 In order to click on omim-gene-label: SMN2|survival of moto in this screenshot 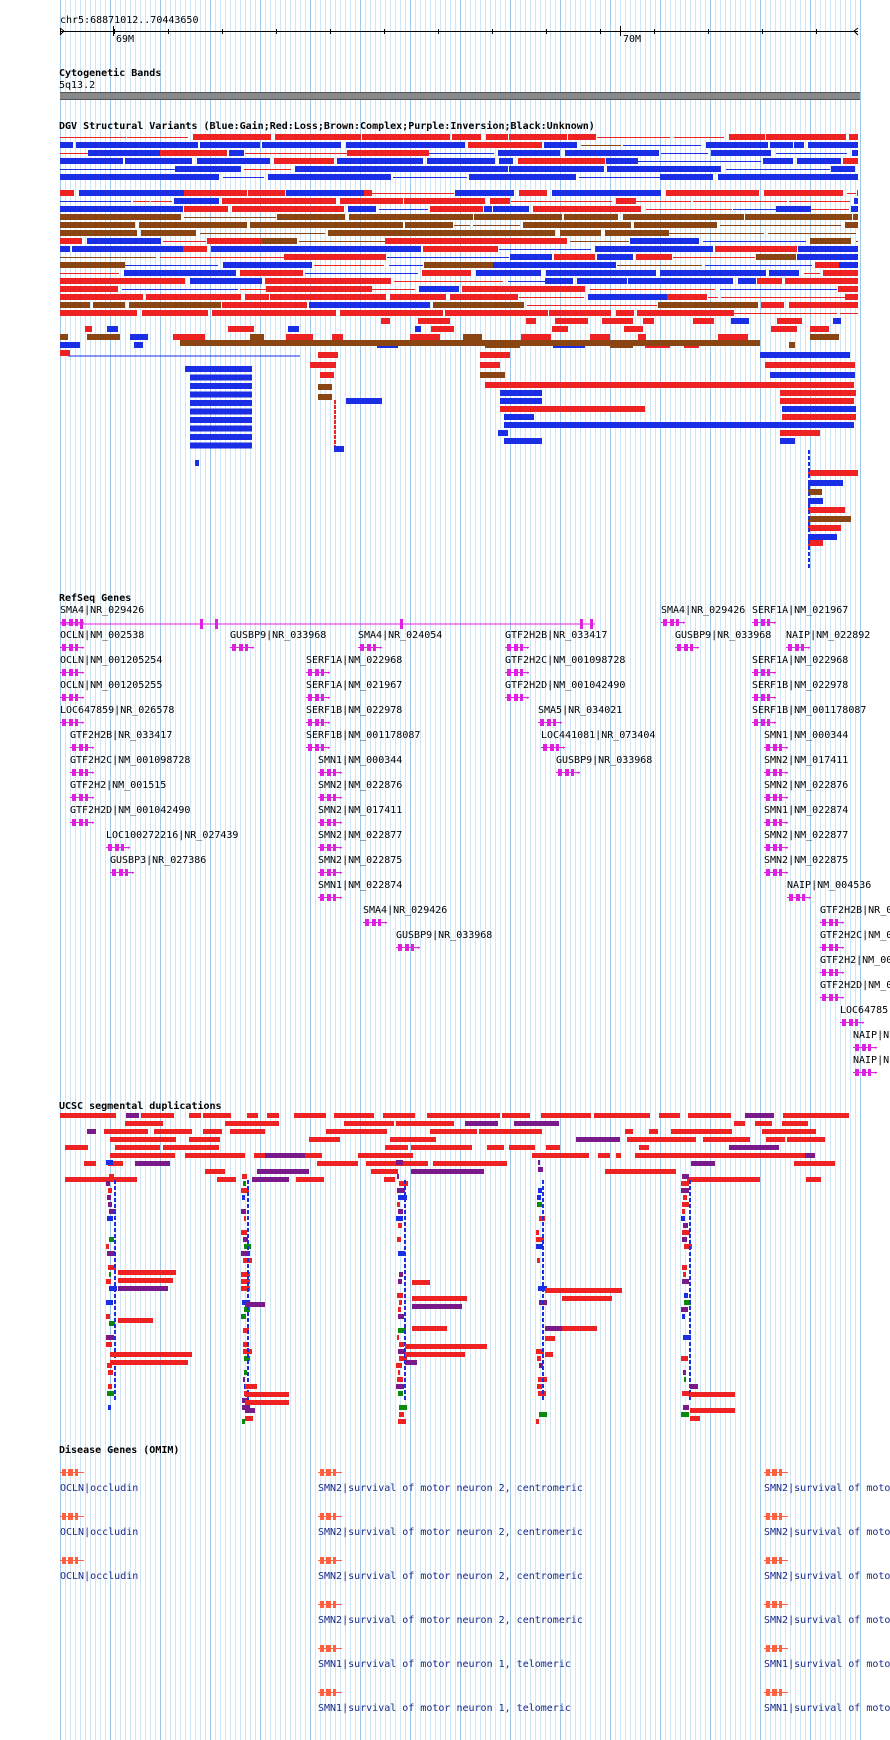, I will do `click(827, 1532)`.